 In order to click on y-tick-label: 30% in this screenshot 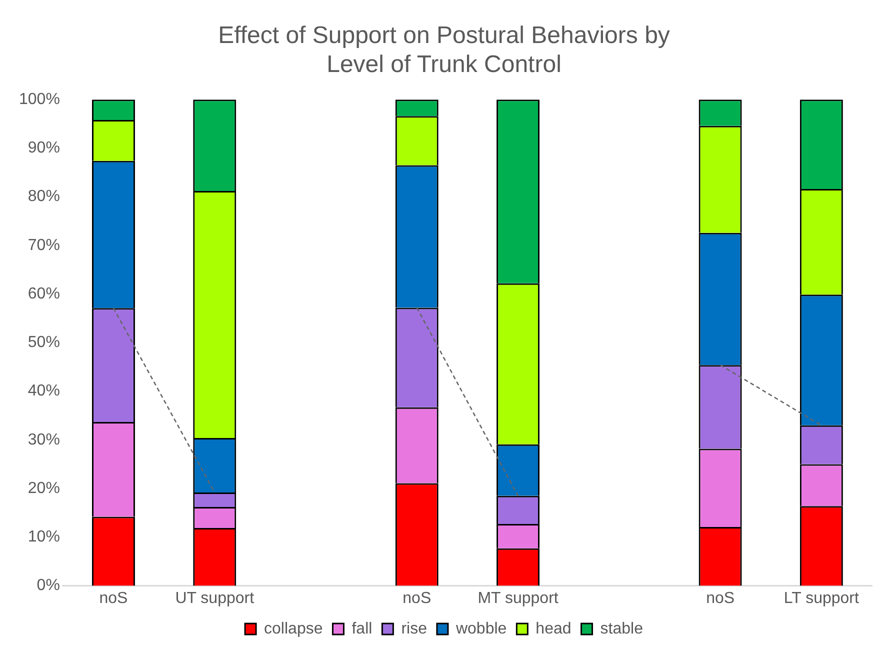, I will do `click(44, 439)`.